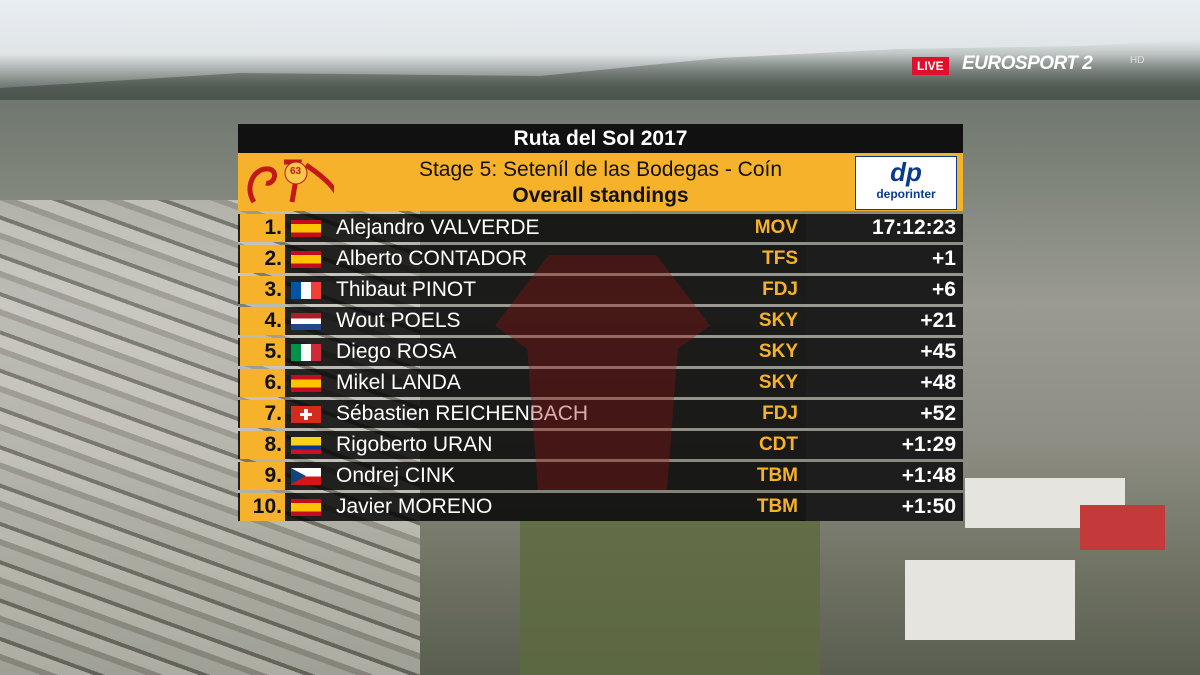  I want to click on standing-row: 9. Ondrej CINK TBM +1:48, so click(600, 476).